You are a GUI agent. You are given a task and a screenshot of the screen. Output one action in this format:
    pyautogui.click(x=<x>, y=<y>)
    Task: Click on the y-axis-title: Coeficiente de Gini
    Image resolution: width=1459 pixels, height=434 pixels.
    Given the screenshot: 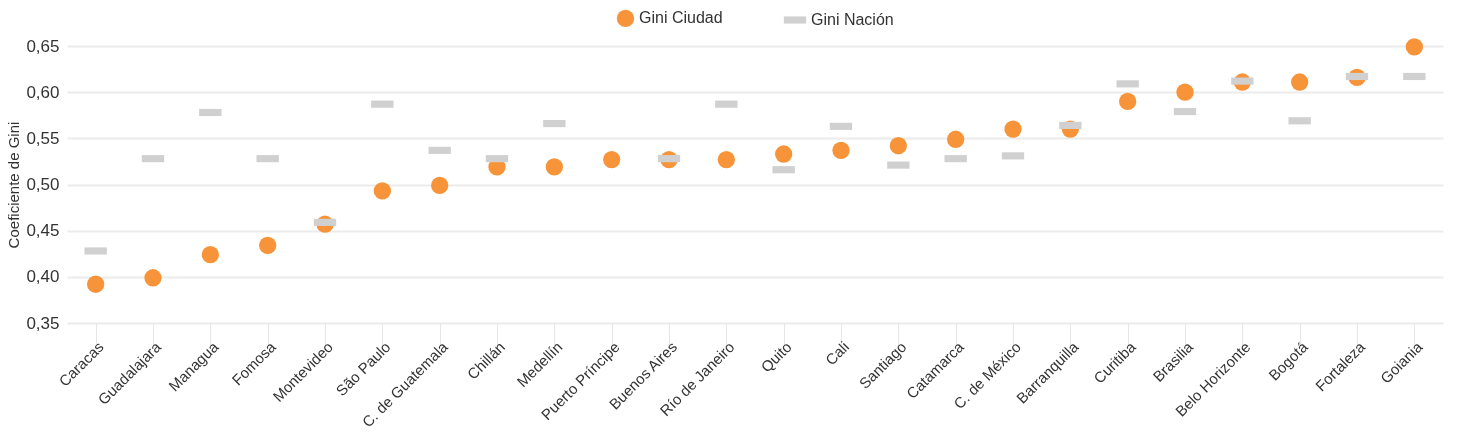 What is the action you would take?
    pyautogui.click(x=14, y=185)
    